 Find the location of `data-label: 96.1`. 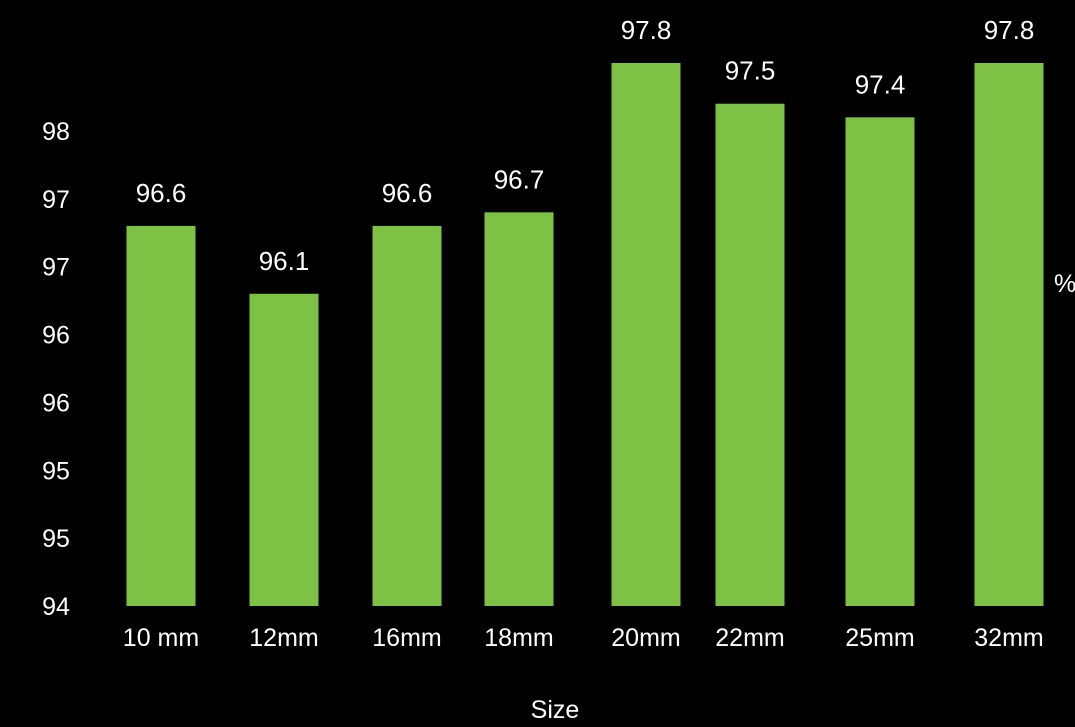

data-label: 96.1 is located at coordinates (284, 261).